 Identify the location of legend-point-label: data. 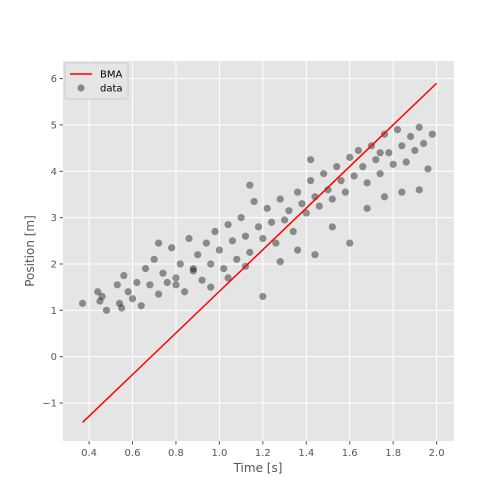
(111, 89).